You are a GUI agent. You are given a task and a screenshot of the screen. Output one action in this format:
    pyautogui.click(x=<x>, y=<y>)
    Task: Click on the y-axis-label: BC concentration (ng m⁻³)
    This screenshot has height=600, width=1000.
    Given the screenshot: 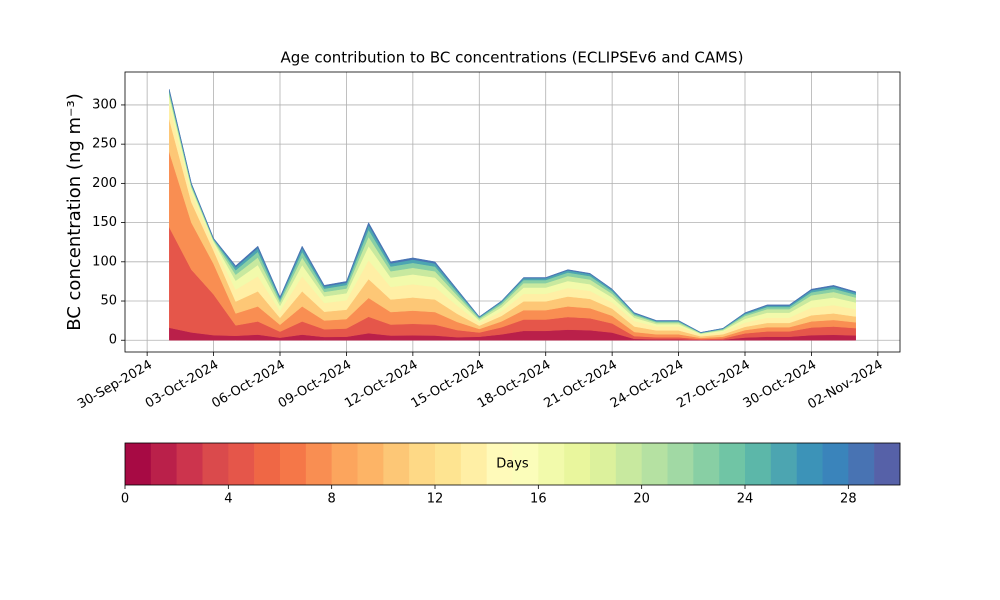 What is the action you would take?
    pyautogui.click(x=74, y=212)
    